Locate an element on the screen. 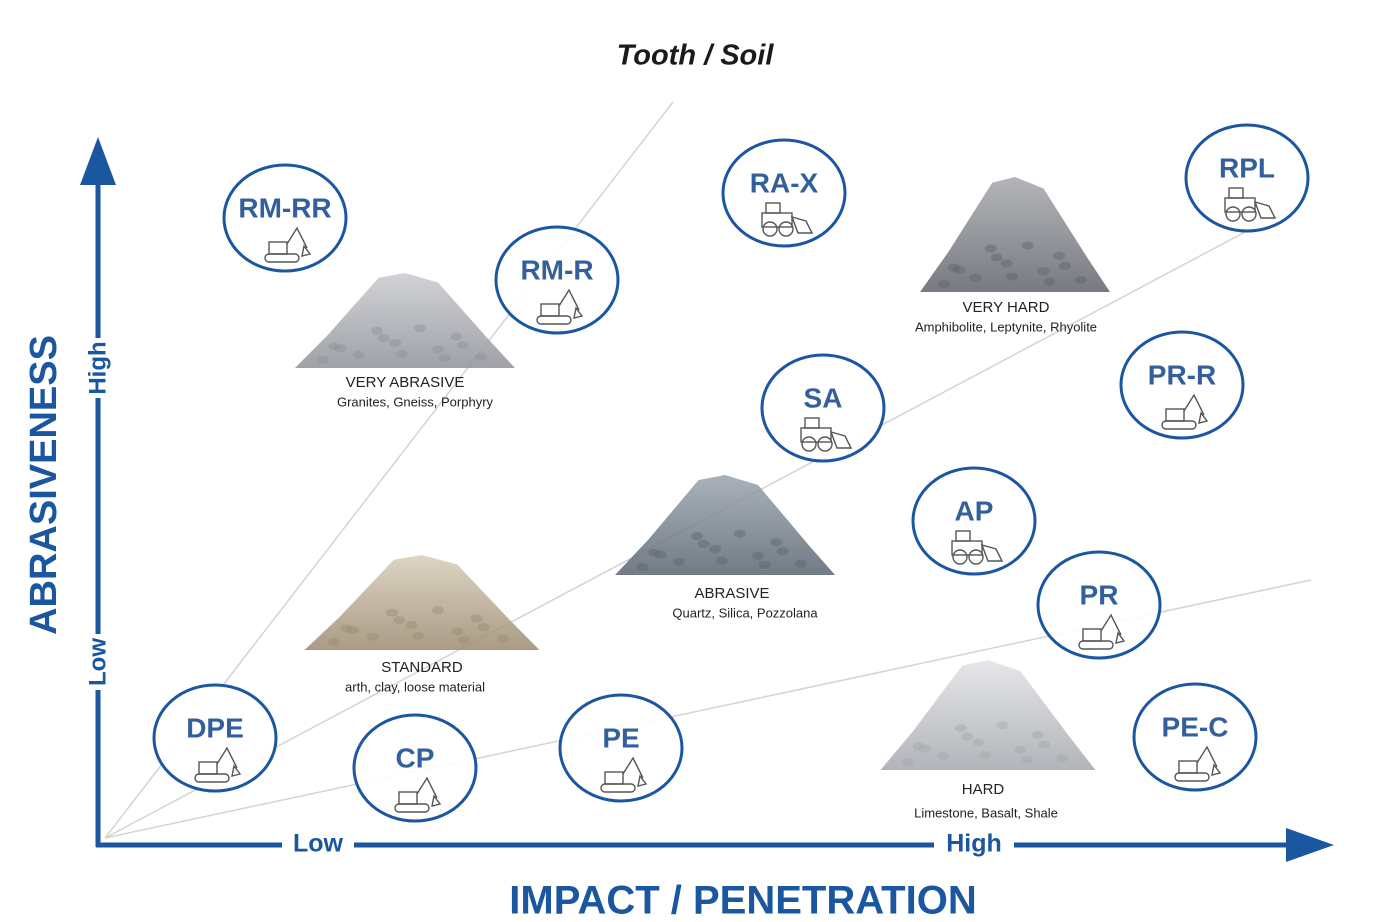 Image resolution: width=1394 pixels, height=922 pixels. x-axis-low: Low is located at coordinates (318, 844).